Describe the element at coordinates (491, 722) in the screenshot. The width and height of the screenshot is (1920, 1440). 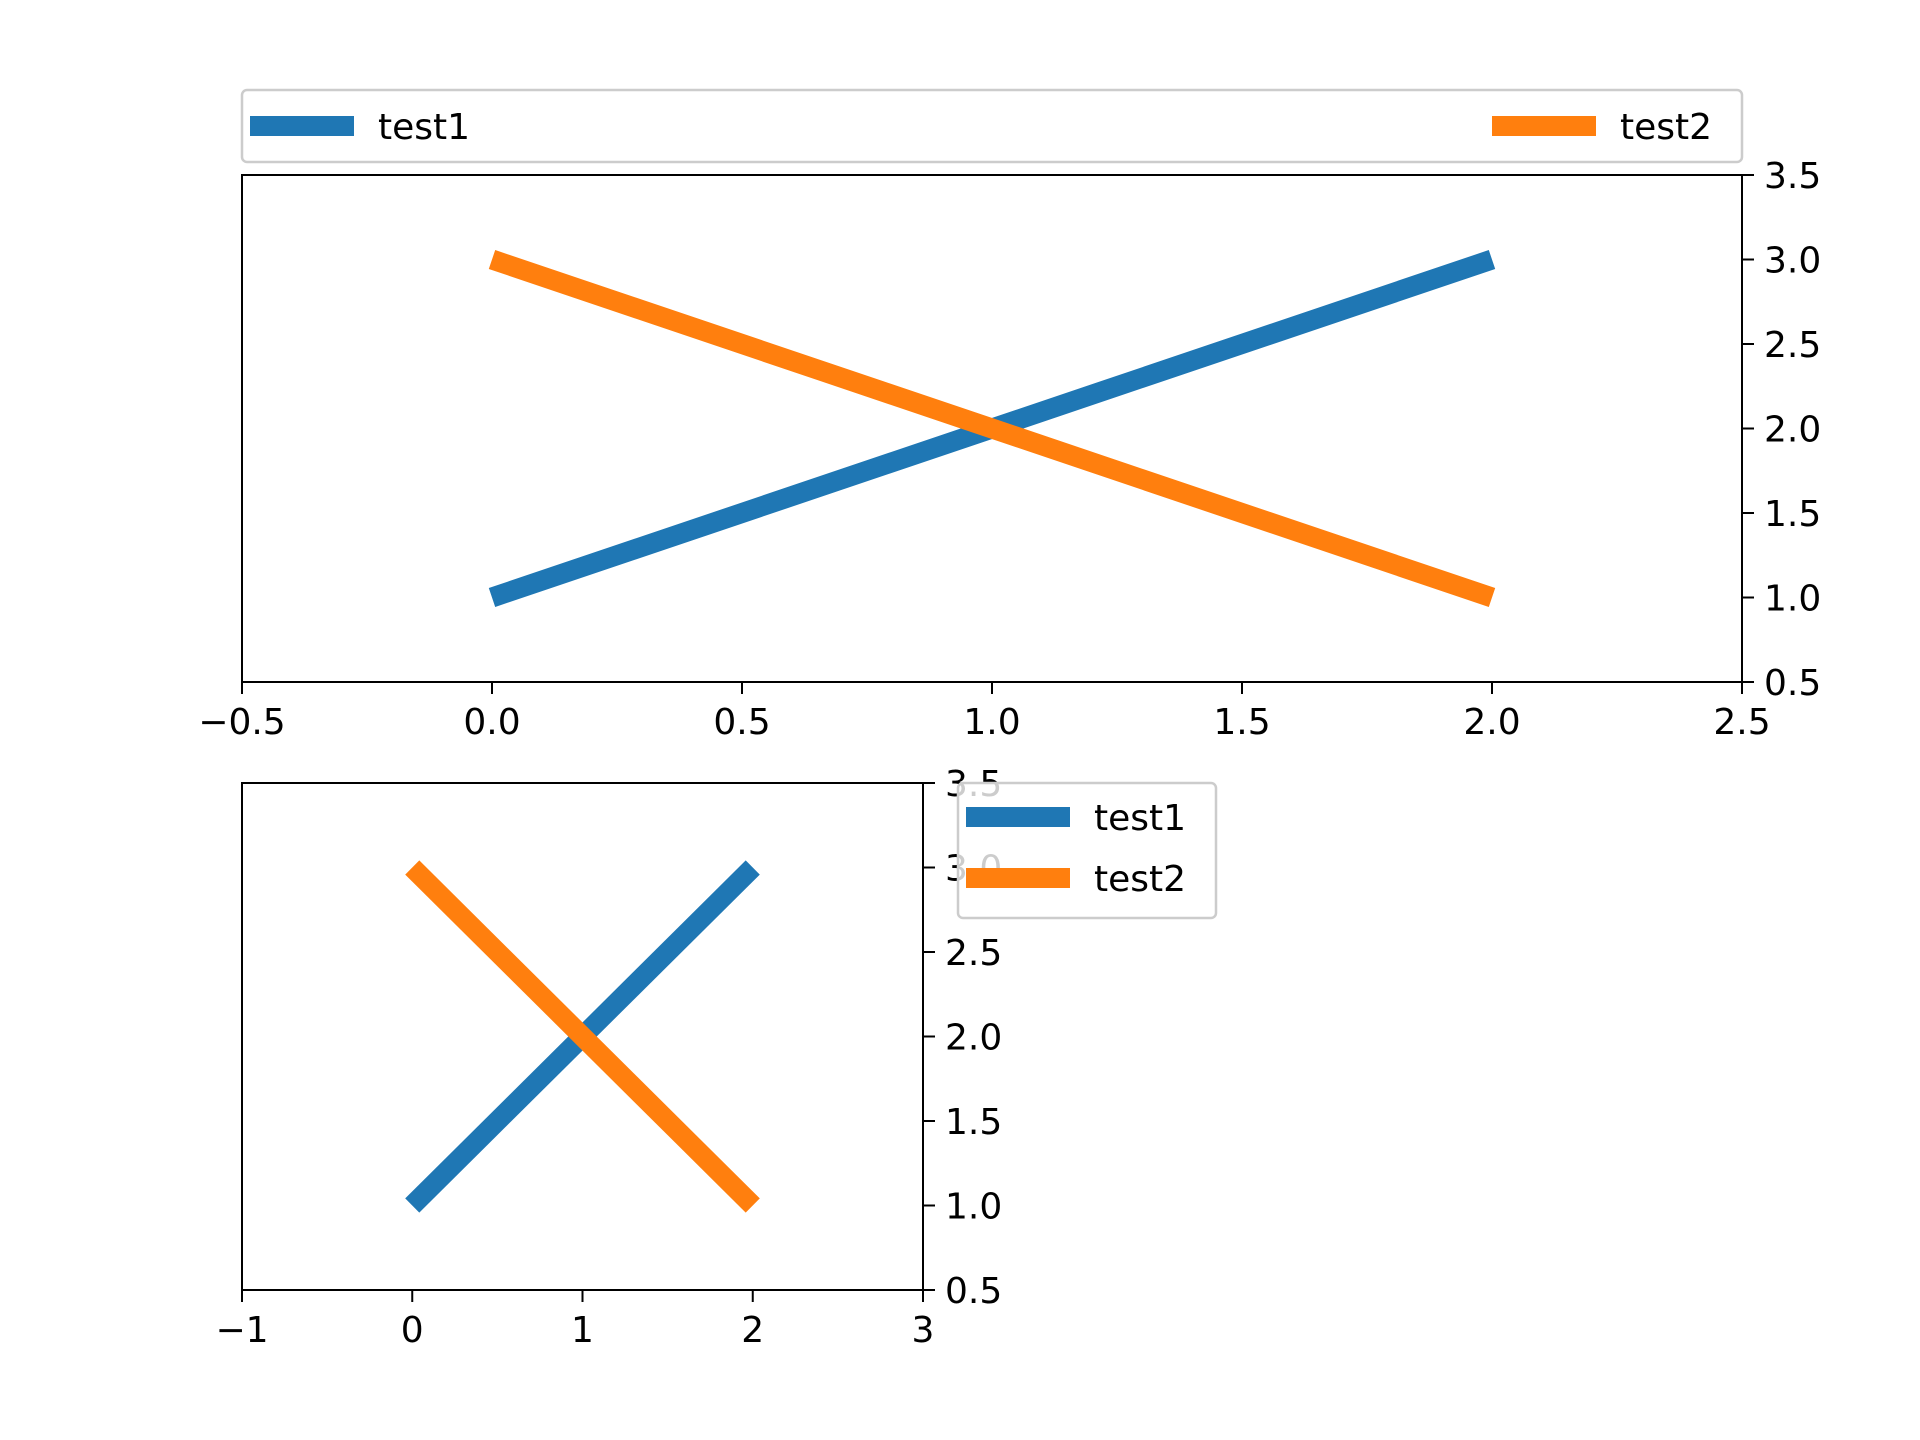
I see `x-tick-label: 0.0` at that location.